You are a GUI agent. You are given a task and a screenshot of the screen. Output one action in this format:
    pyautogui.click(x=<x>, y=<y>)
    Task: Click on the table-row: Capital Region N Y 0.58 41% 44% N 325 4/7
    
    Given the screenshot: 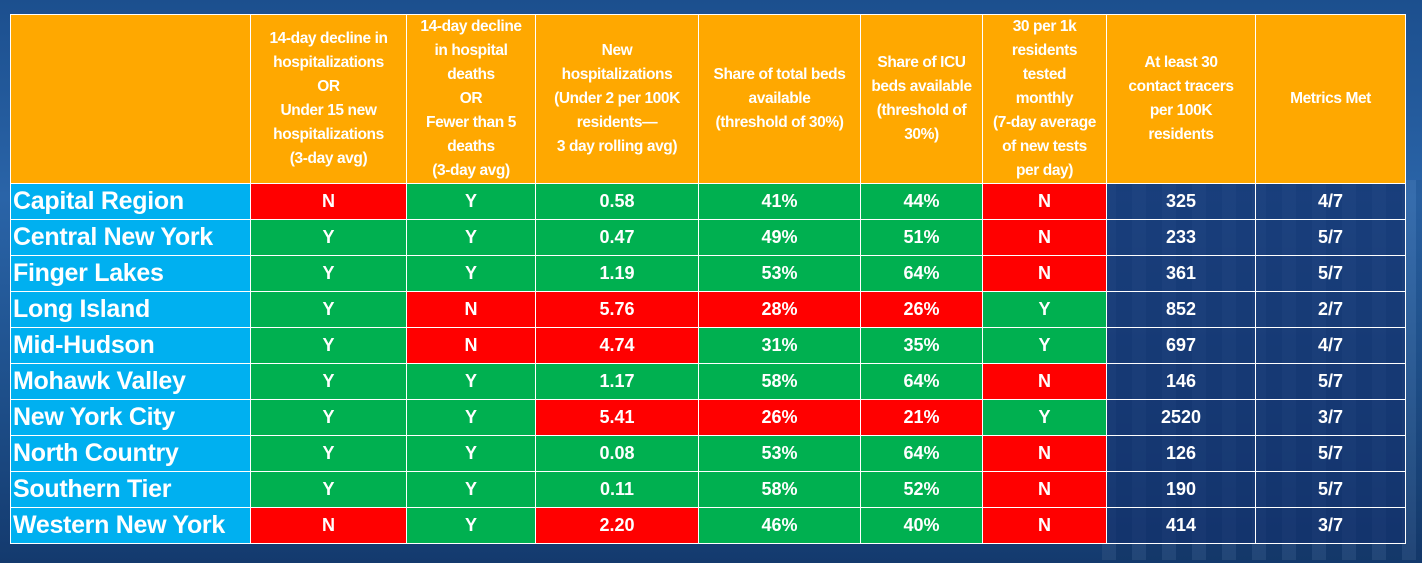 What is the action you would take?
    pyautogui.click(x=708, y=201)
    